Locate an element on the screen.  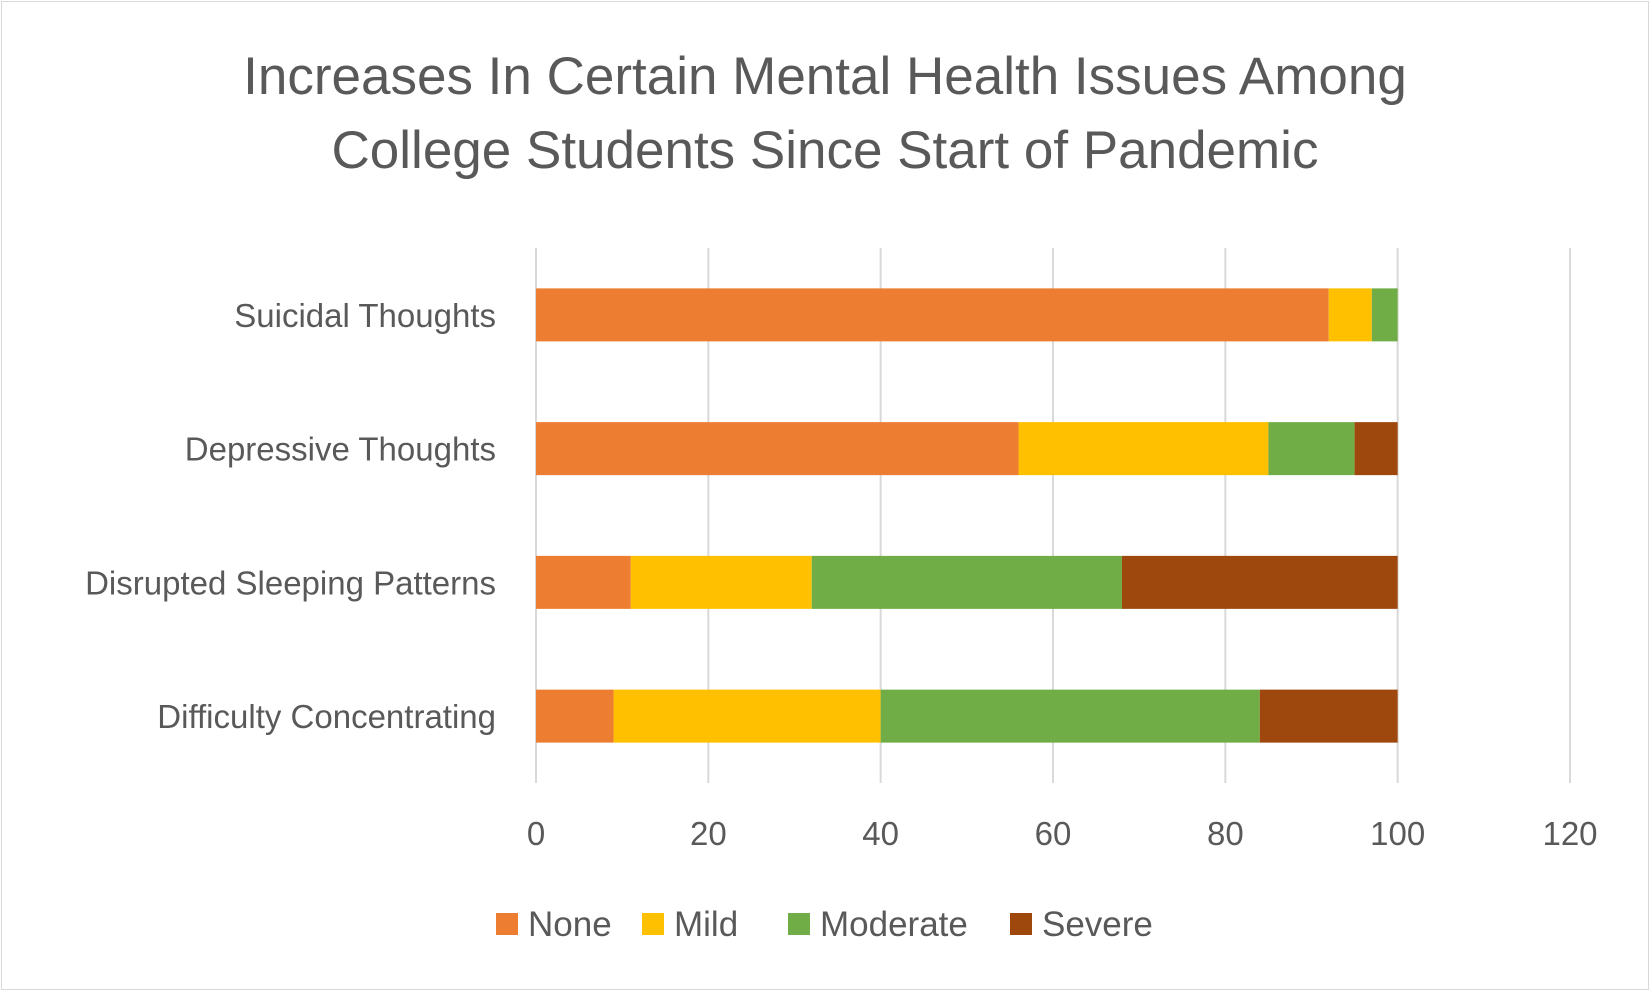
legend-swatch-severe is located at coordinates (1021, 924).